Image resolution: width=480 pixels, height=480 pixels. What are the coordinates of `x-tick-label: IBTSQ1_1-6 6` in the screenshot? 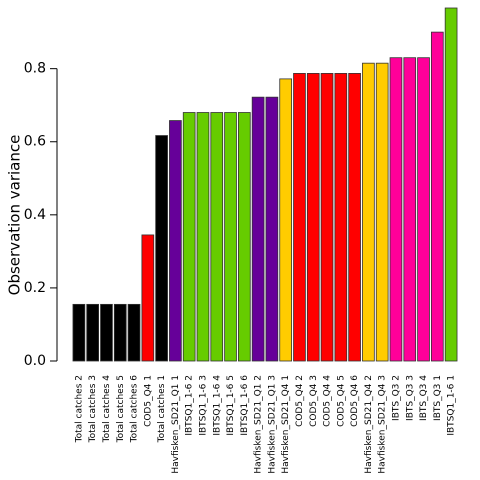 It's located at (245, 405).